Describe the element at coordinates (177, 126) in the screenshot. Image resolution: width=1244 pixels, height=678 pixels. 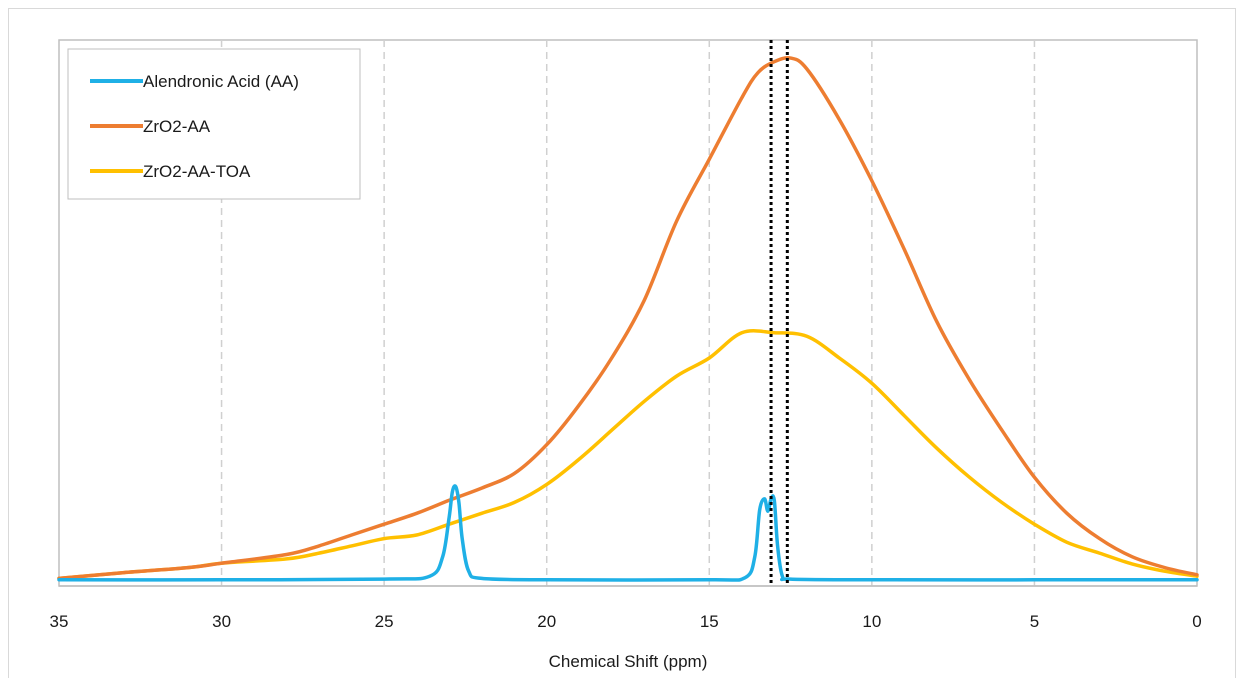
I see `legend-label-1: ZrO2-AA` at that location.